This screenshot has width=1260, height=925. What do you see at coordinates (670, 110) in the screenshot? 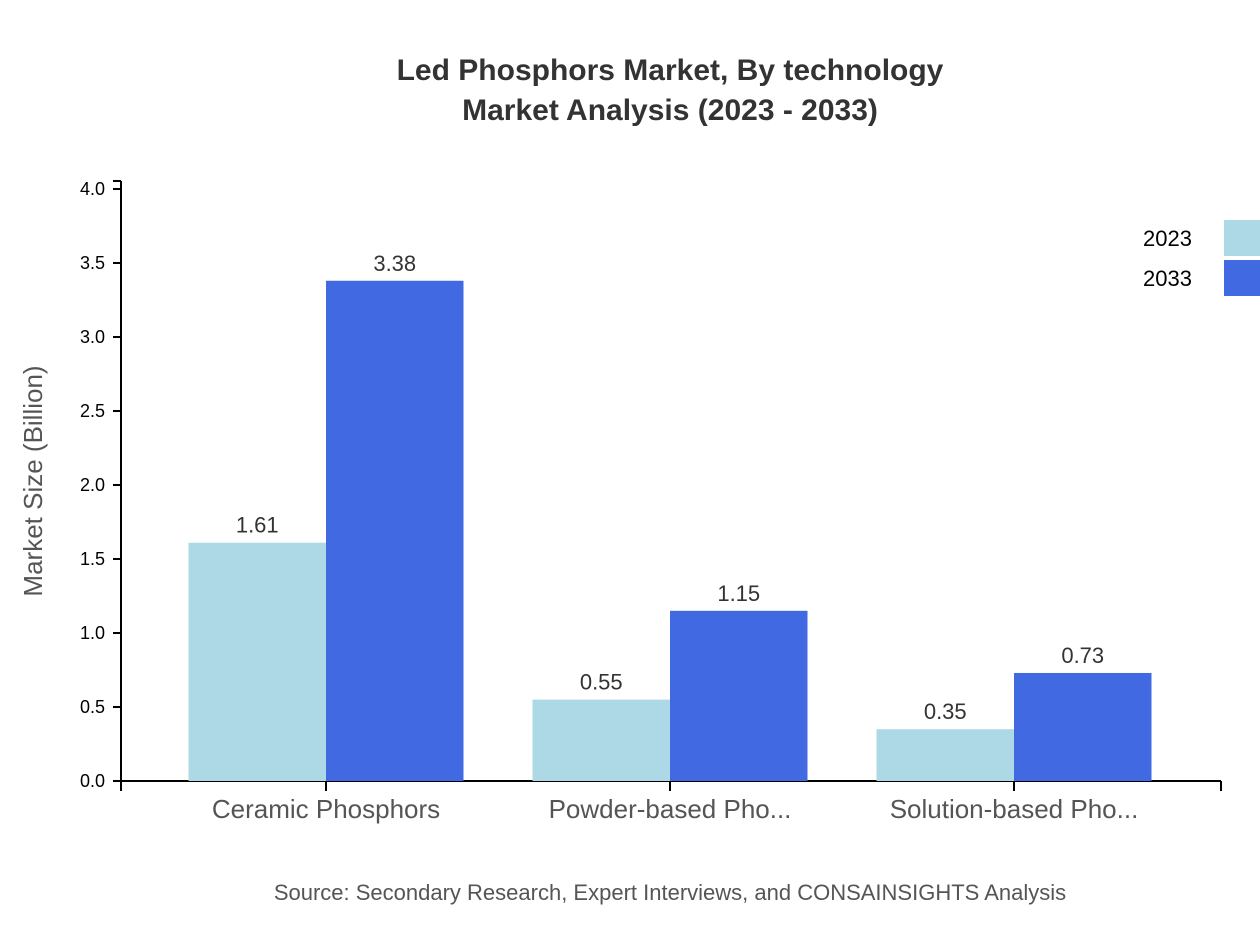
I see `chart-subtitle: Market Analysis (2023 - 2033)` at bounding box center [670, 110].